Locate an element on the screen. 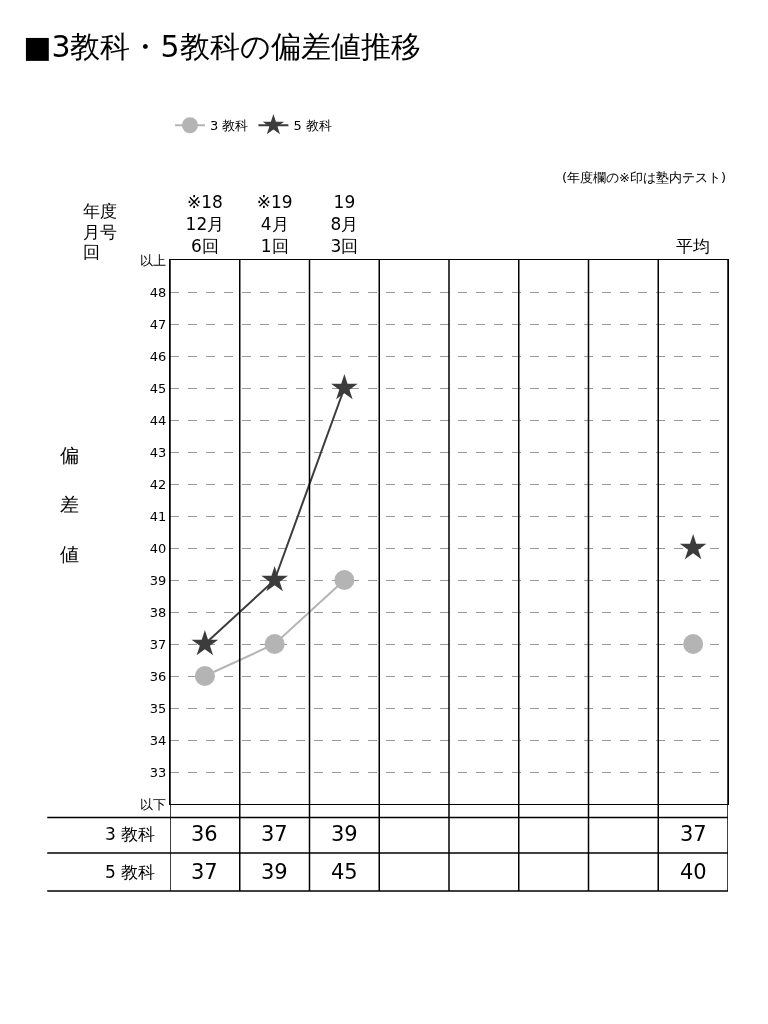  data-label: 36 is located at coordinates (204, 834).